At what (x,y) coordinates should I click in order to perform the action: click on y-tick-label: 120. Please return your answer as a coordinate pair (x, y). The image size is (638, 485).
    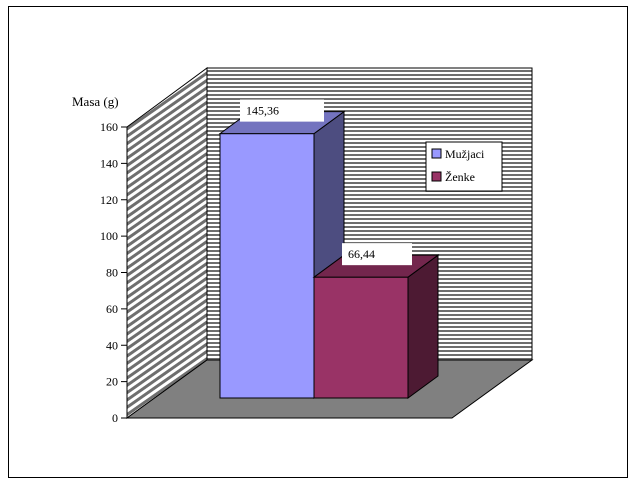
    Looking at the image, I should click on (109, 200).